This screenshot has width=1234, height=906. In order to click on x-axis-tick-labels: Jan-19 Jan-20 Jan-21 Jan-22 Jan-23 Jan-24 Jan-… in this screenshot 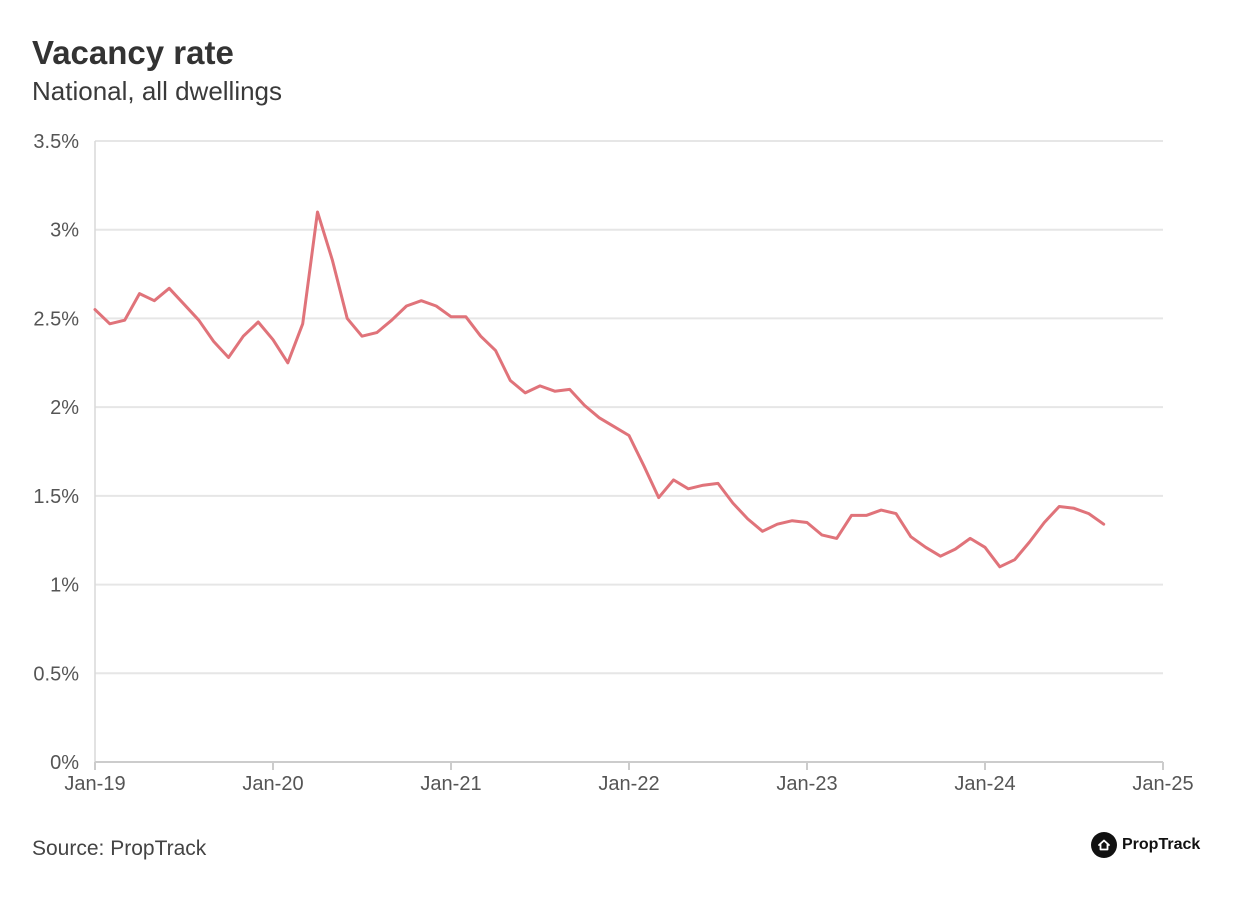, I will do `click(628, 784)`.